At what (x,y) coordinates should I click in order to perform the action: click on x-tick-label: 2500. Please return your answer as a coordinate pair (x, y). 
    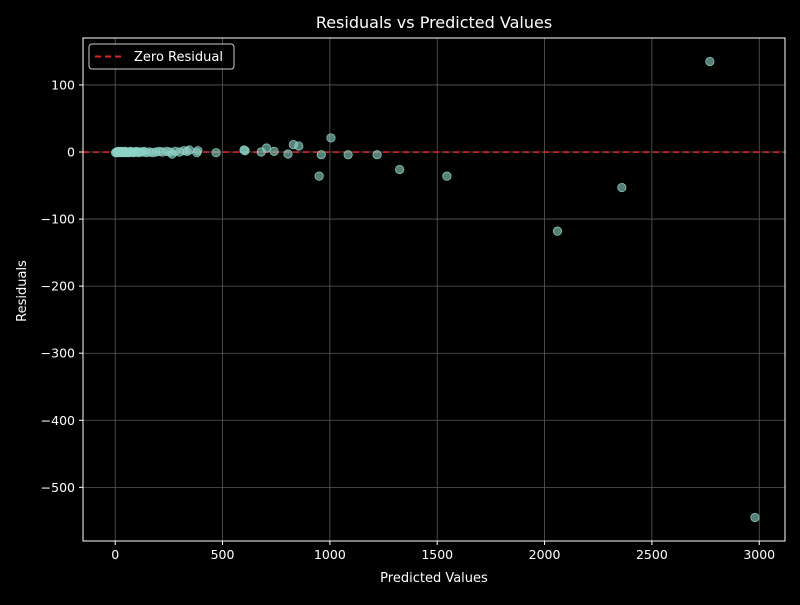
    Looking at the image, I should click on (652, 554).